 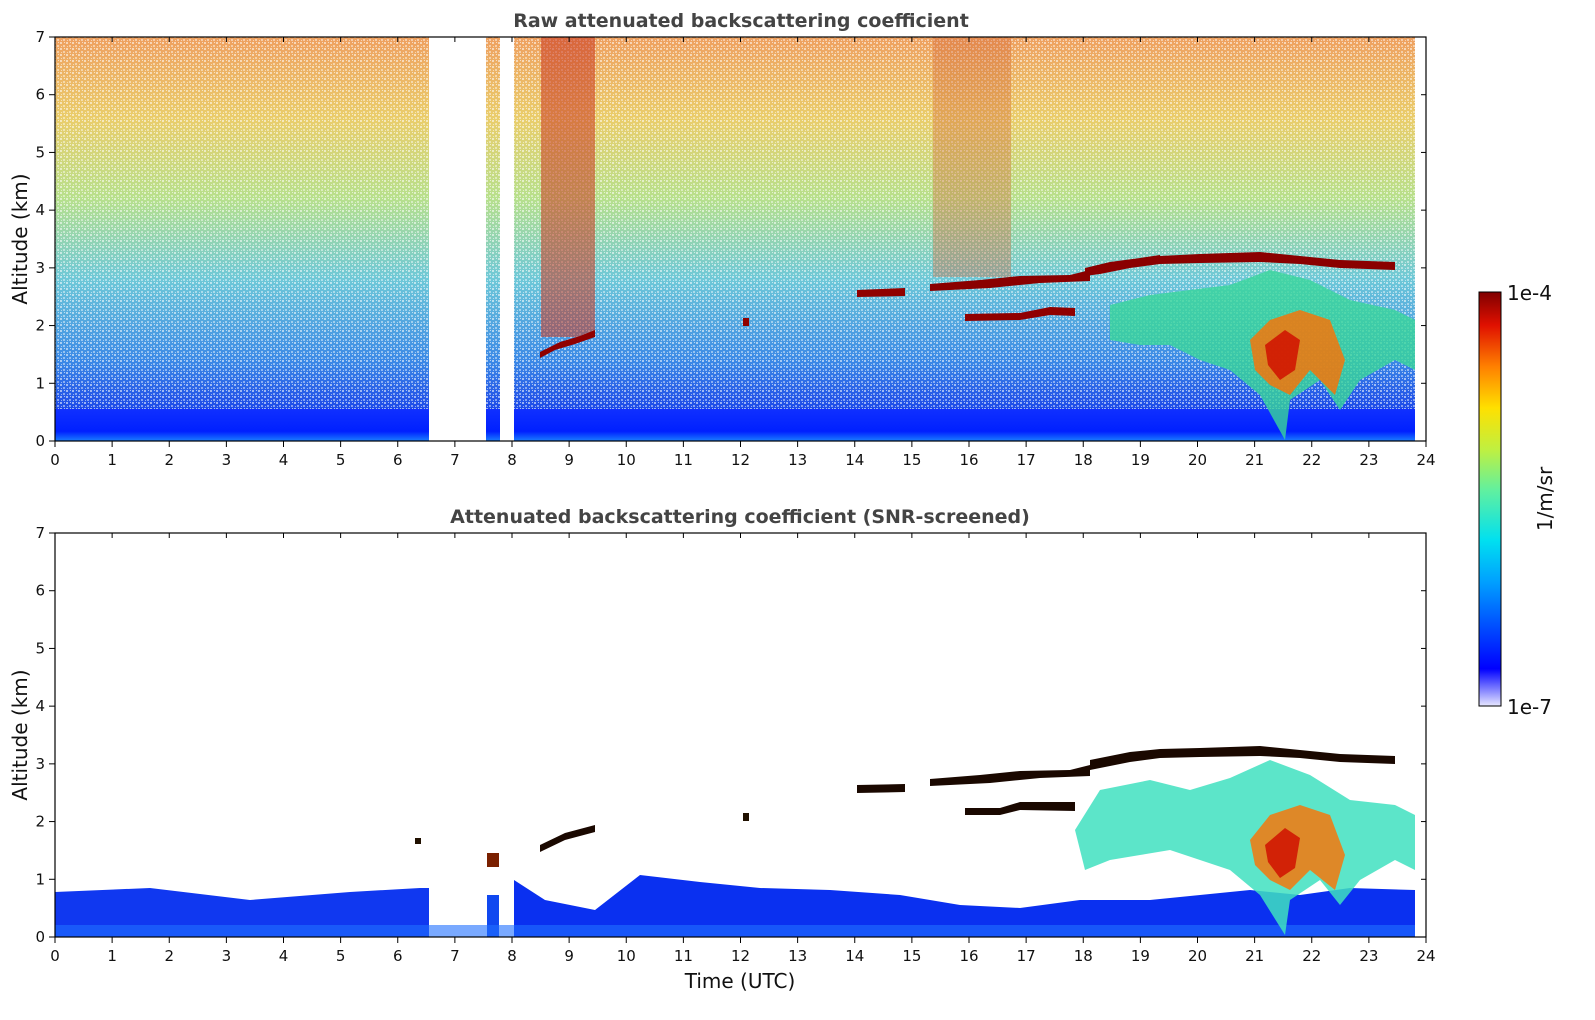 I want to click on panel-screened-xtick-label: 18, so click(x=1083, y=956).